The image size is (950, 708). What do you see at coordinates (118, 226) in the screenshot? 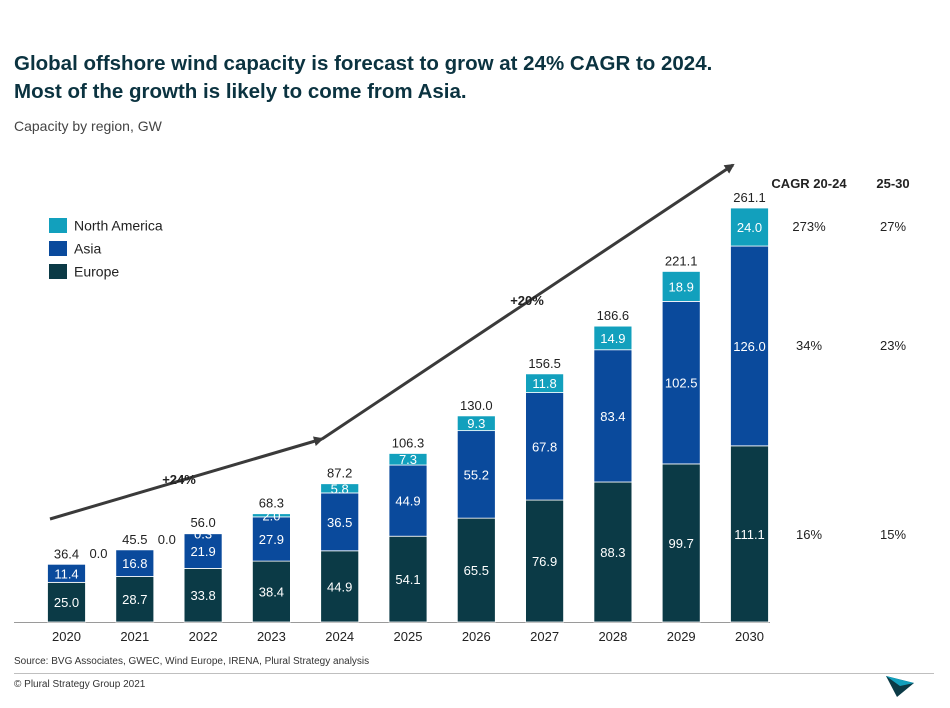
I see `legend-label-north-america: North America` at bounding box center [118, 226].